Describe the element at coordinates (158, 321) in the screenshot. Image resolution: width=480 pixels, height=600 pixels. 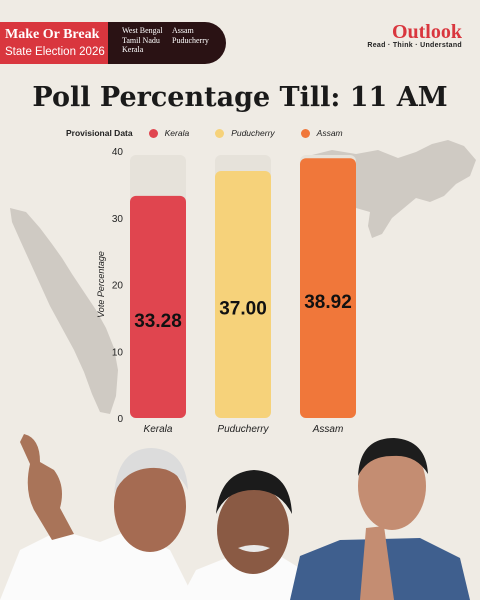
I see `bar-value-label: 33.28` at that location.